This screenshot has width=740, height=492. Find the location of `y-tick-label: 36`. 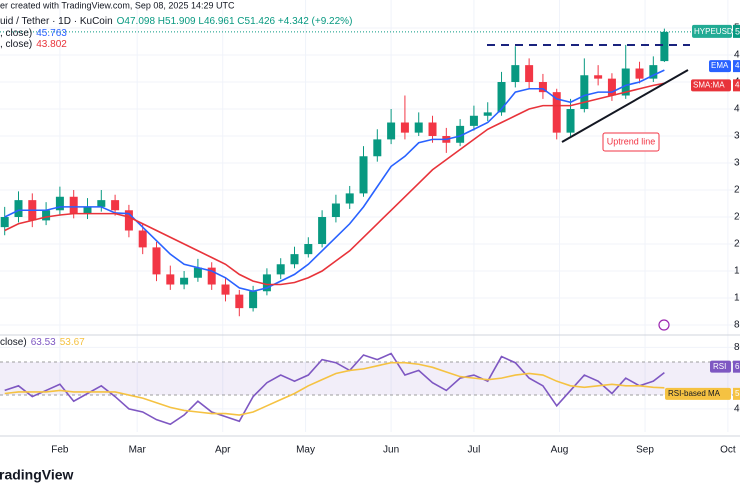

y-tick-label: 36 is located at coordinates (737, 136).